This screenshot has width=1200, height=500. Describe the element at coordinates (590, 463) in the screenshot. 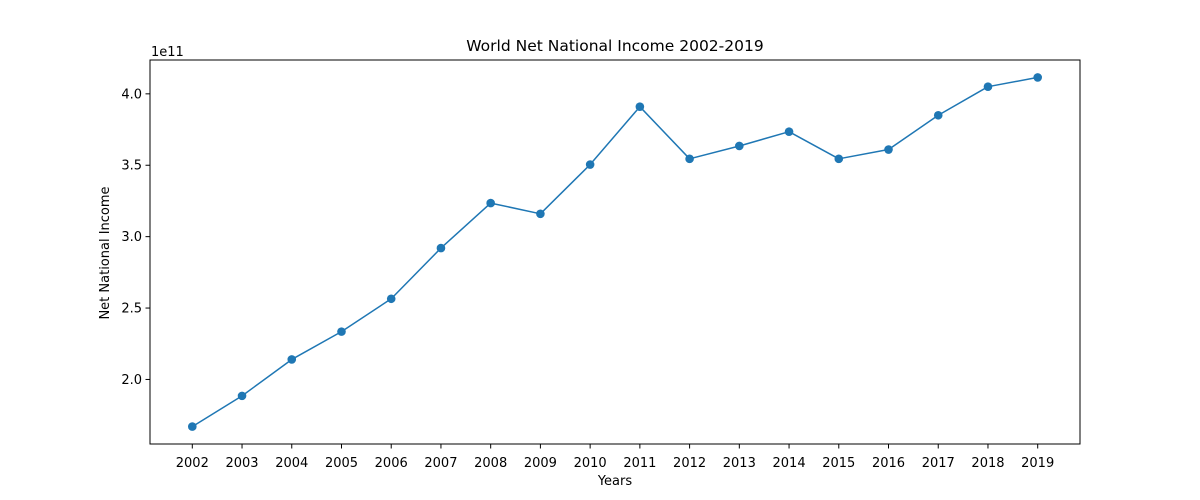

I see `x-tick-label: 2010` at that location.